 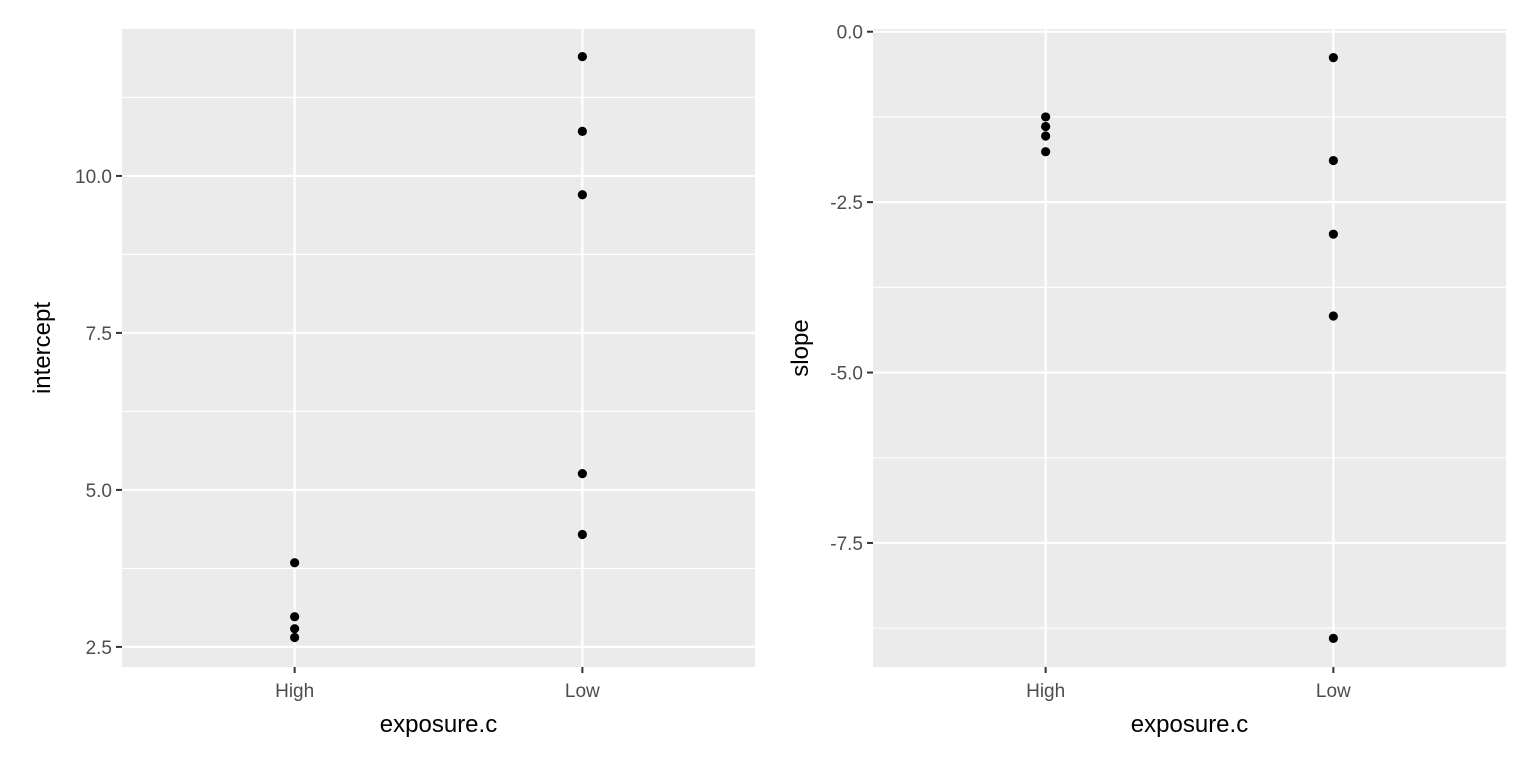 What do you see at coordinates (99, 491) in the screenshot?
I see `y-tick-label: 5.0` at bounding box center [99, 491].